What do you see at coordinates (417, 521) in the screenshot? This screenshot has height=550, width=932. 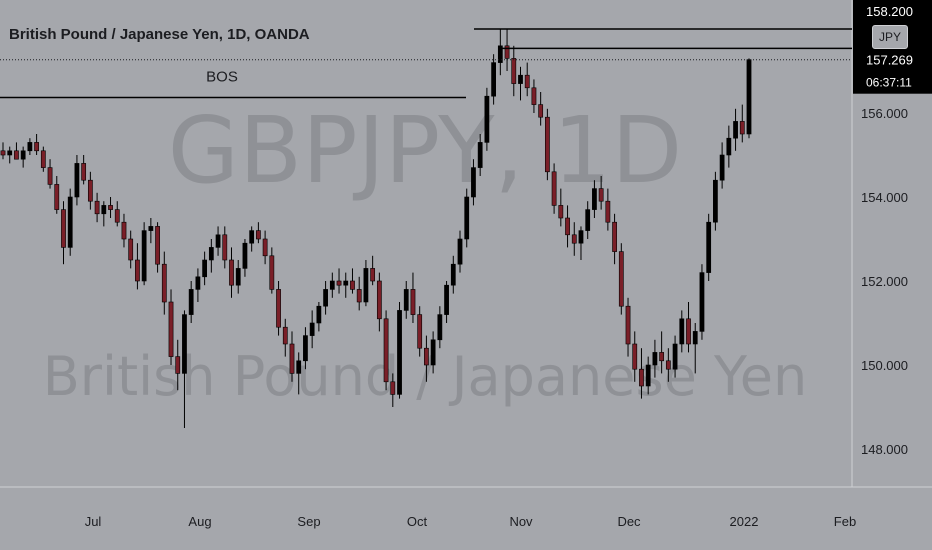 I see `time-tick-label: Oct` at bounding box center [417, 521].